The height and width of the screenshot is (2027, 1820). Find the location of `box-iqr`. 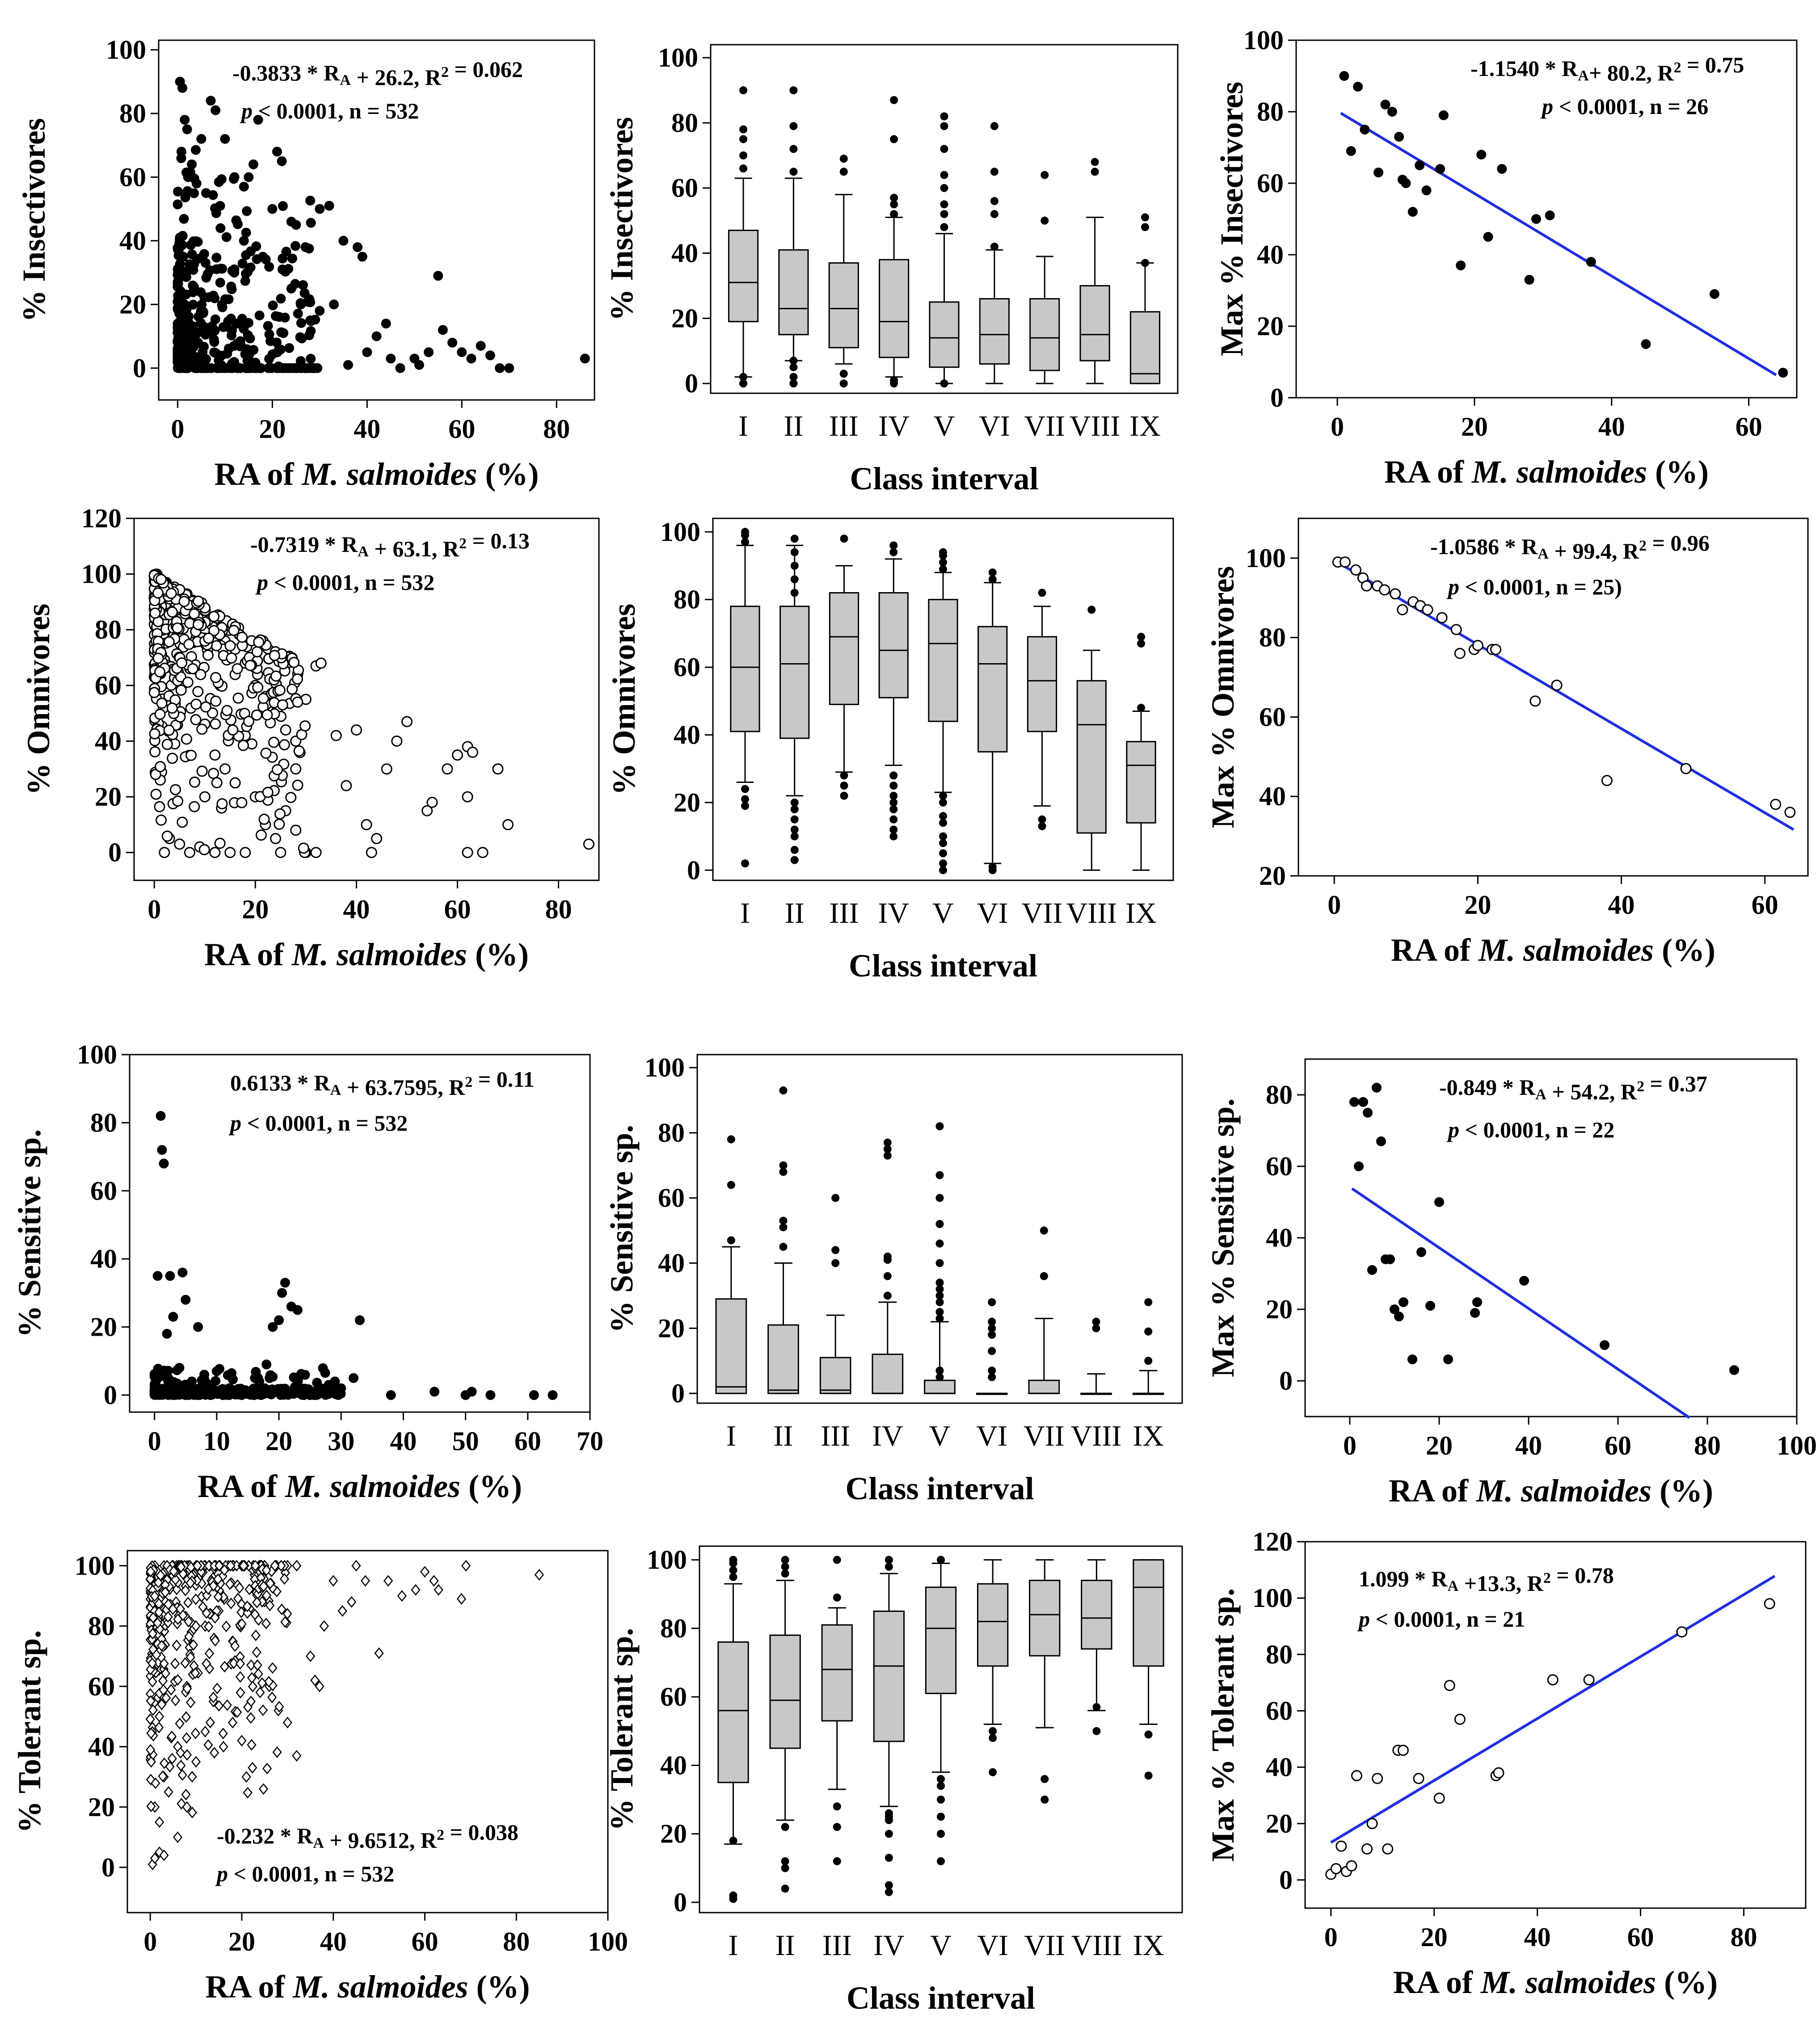

box-iqr is located at coordinates (745, 669).